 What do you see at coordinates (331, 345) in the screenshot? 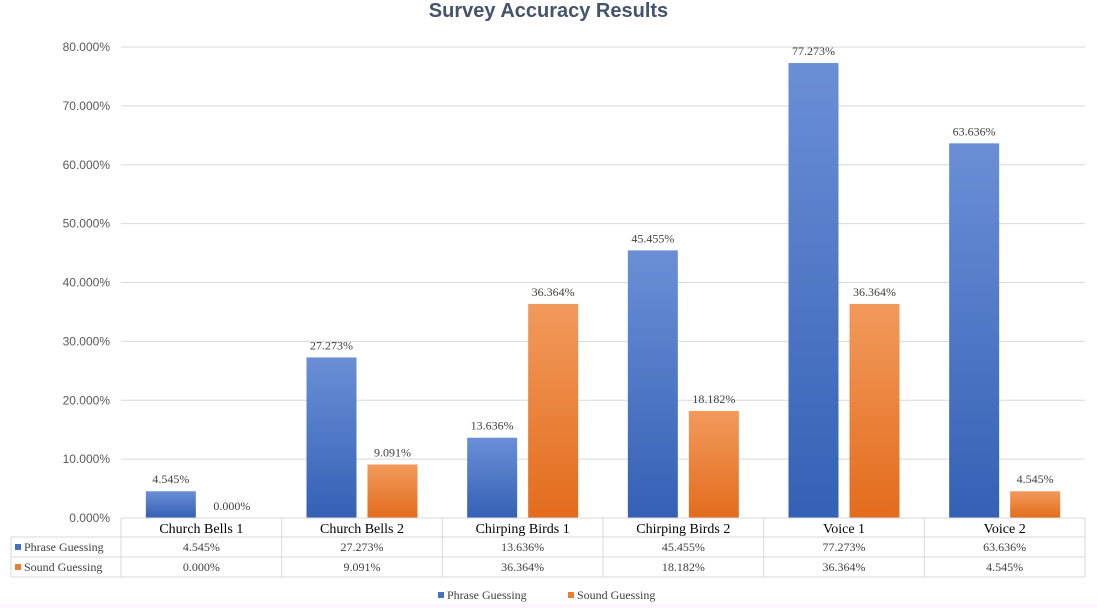
I see `data-label: 27.273%` at bounding box center [331, 345].